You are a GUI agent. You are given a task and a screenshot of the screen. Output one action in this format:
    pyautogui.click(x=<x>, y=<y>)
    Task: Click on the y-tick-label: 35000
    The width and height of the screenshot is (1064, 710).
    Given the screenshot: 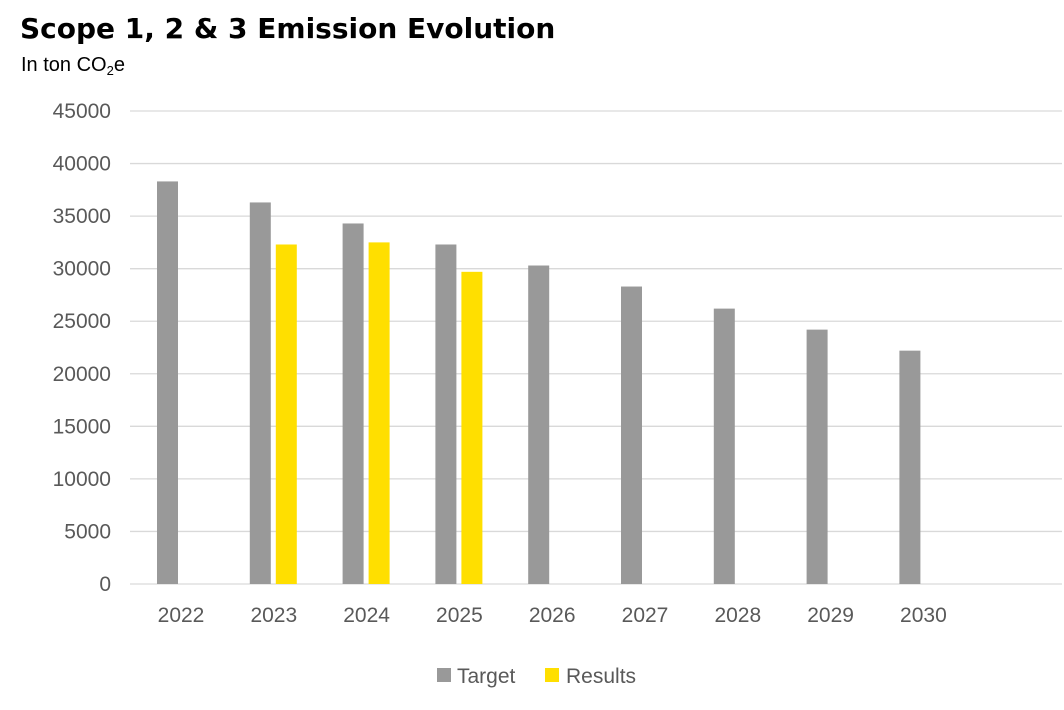 What is the action you would take?
    pyautogui.click(x=82, y=216)
    